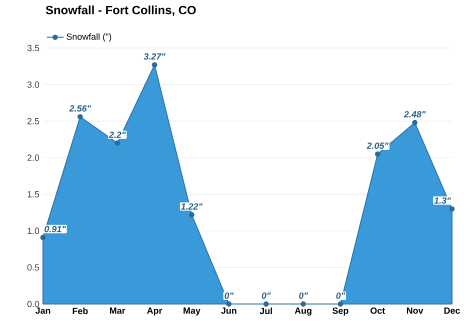  Describe the element at coordinates (34, 231) in the screenshot. I see `y-tick-label: 1.0` at that location.